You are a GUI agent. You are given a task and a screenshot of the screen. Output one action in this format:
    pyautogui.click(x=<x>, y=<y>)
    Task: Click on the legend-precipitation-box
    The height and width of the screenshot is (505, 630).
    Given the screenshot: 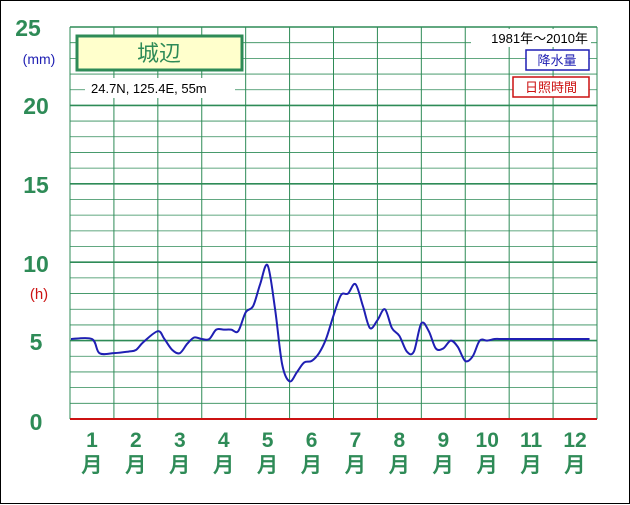 What is the action you would take?
    pyautogui.click(x=557, y=60)
    